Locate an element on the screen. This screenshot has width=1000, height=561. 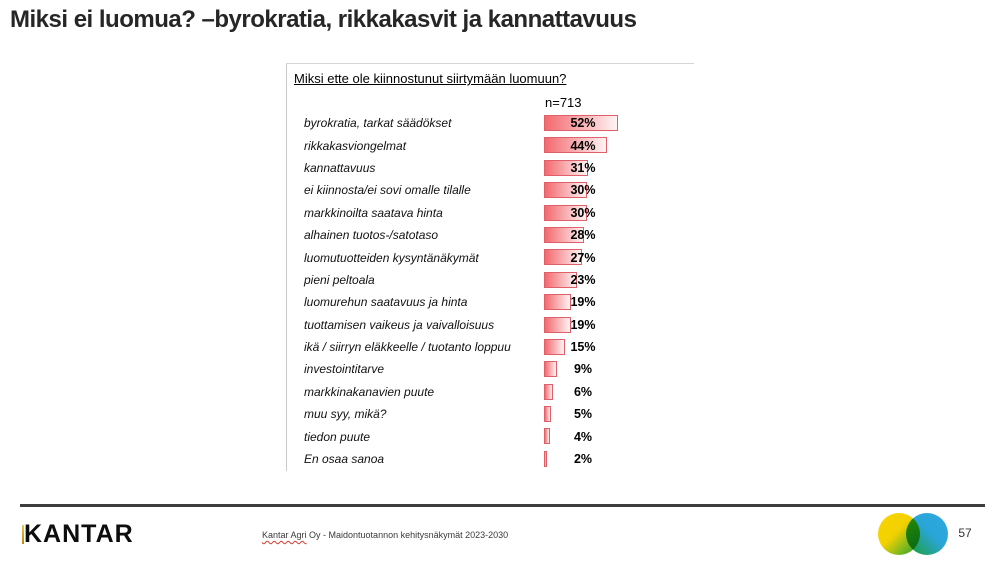
value-label: 9% is located at coordinates (583, 369).